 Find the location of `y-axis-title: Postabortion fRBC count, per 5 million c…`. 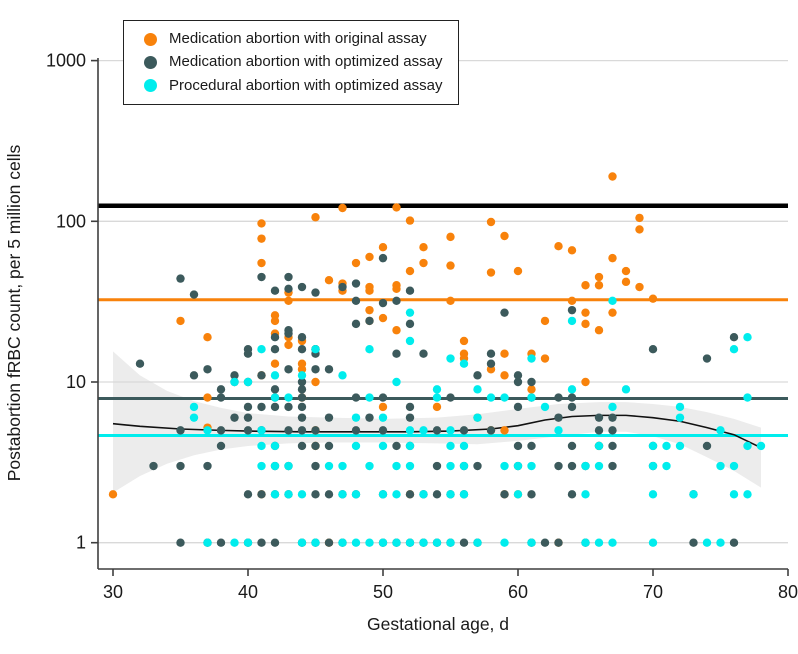

y-axis-title: Postabortion fRBC count, per 5 million c… is located at coordinates (14, 312).